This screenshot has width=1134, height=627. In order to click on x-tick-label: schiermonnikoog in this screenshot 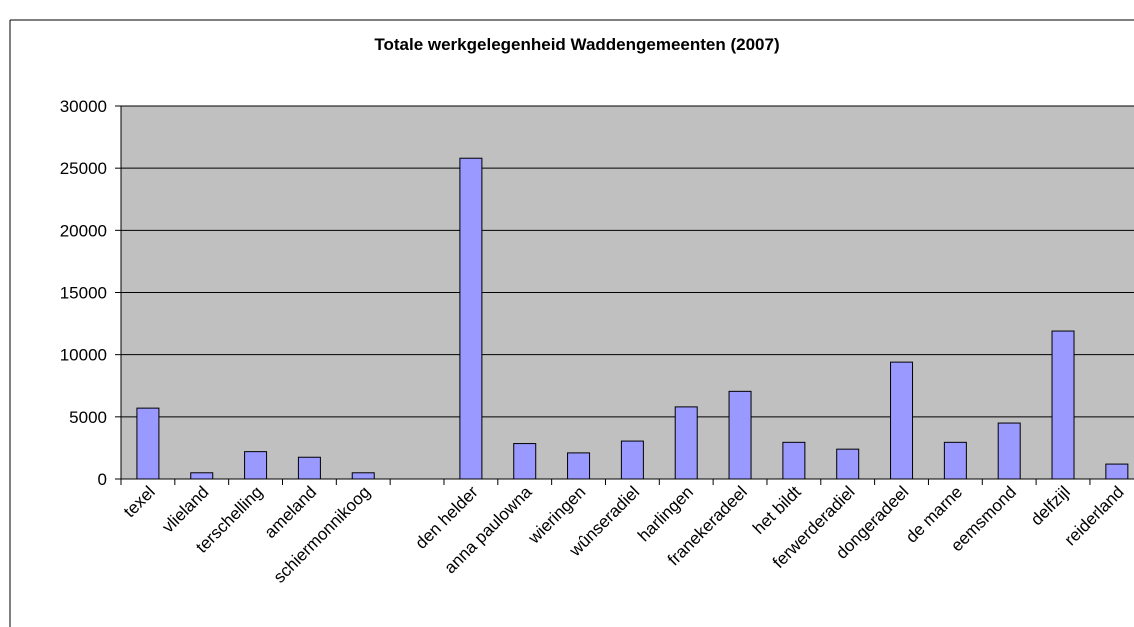, I will do `click(322, 534)`.